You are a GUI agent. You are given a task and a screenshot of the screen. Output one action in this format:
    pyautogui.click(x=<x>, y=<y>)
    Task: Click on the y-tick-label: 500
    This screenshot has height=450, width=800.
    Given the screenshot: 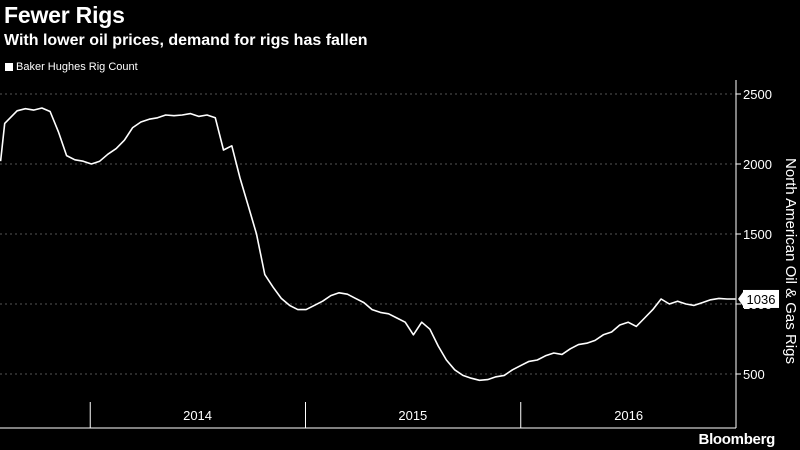 What is the action you would take?
    pyautogui.click(x=754, y=374)
    